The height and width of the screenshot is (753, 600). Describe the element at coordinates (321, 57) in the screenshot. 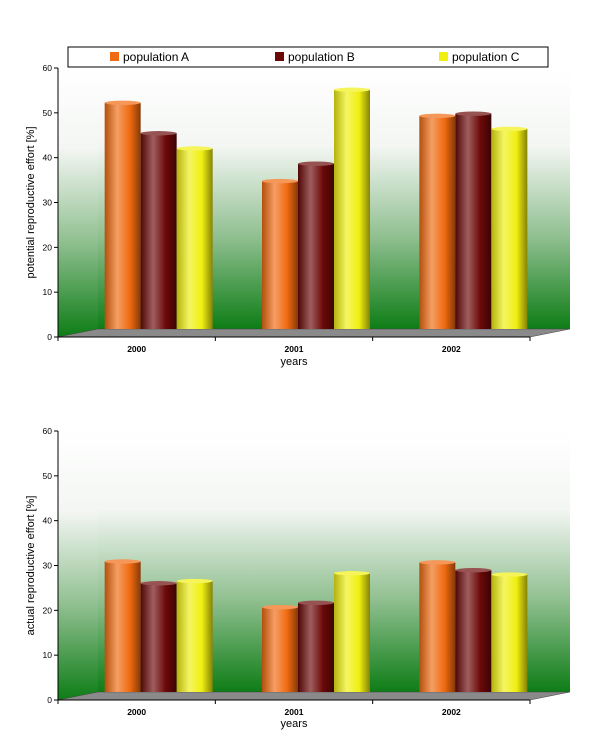

I see `legend-label: population B` at that location.